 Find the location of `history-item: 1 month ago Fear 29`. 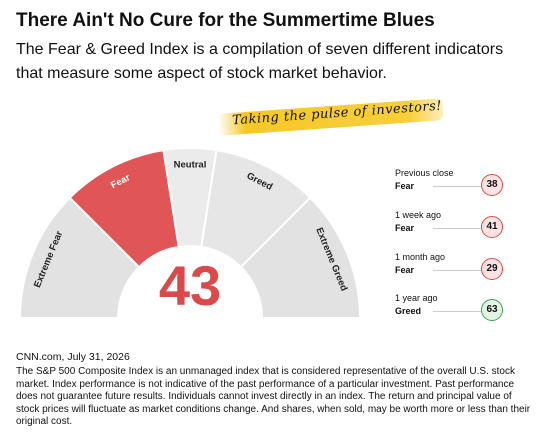

history-item: 1 month ago Fear 29 is located at coordinates (450, 272).